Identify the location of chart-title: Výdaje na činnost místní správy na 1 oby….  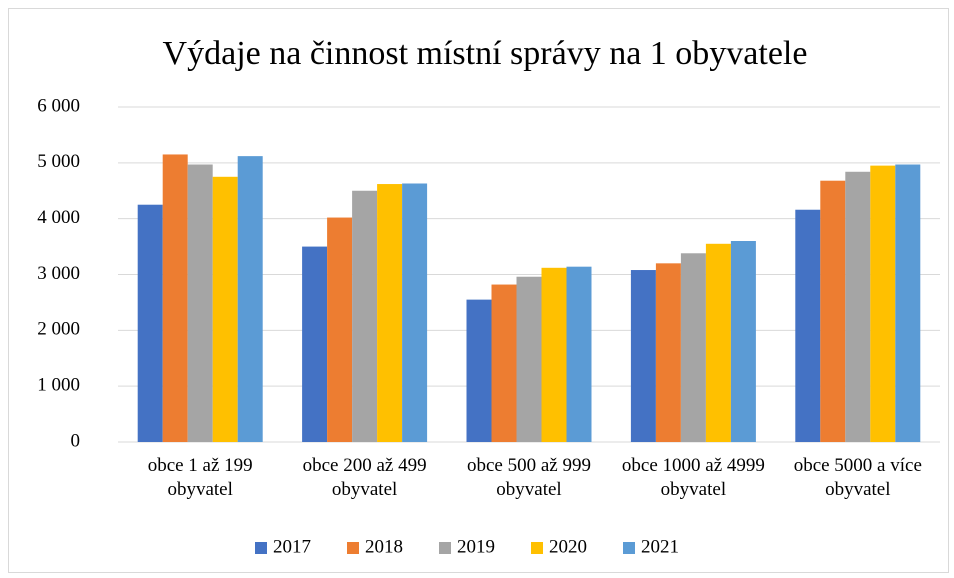
(485, 53).